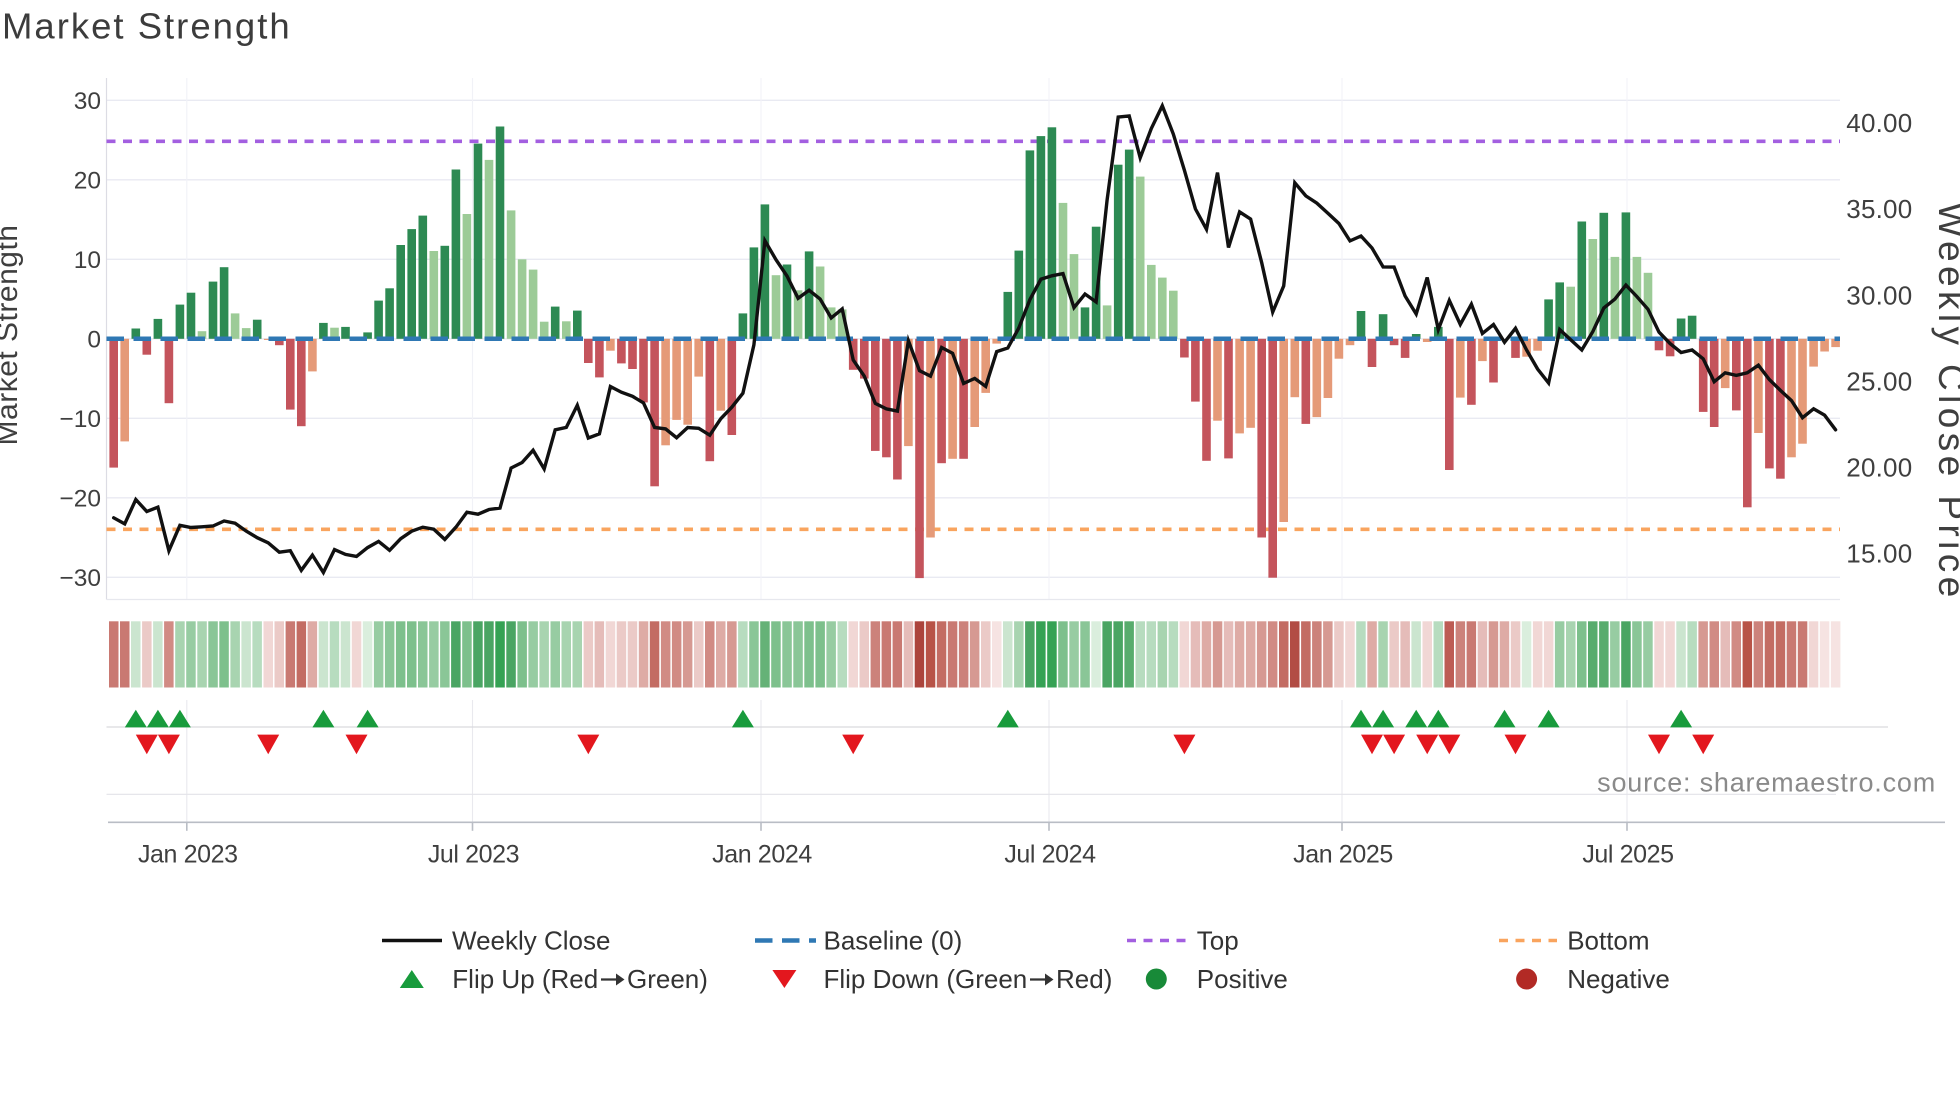 The image size is (1960, 1102). What do you see at coordinates (1218, 941) in the screenshot?
I see `svg-text: Top` at bounding box center [1218, 941].